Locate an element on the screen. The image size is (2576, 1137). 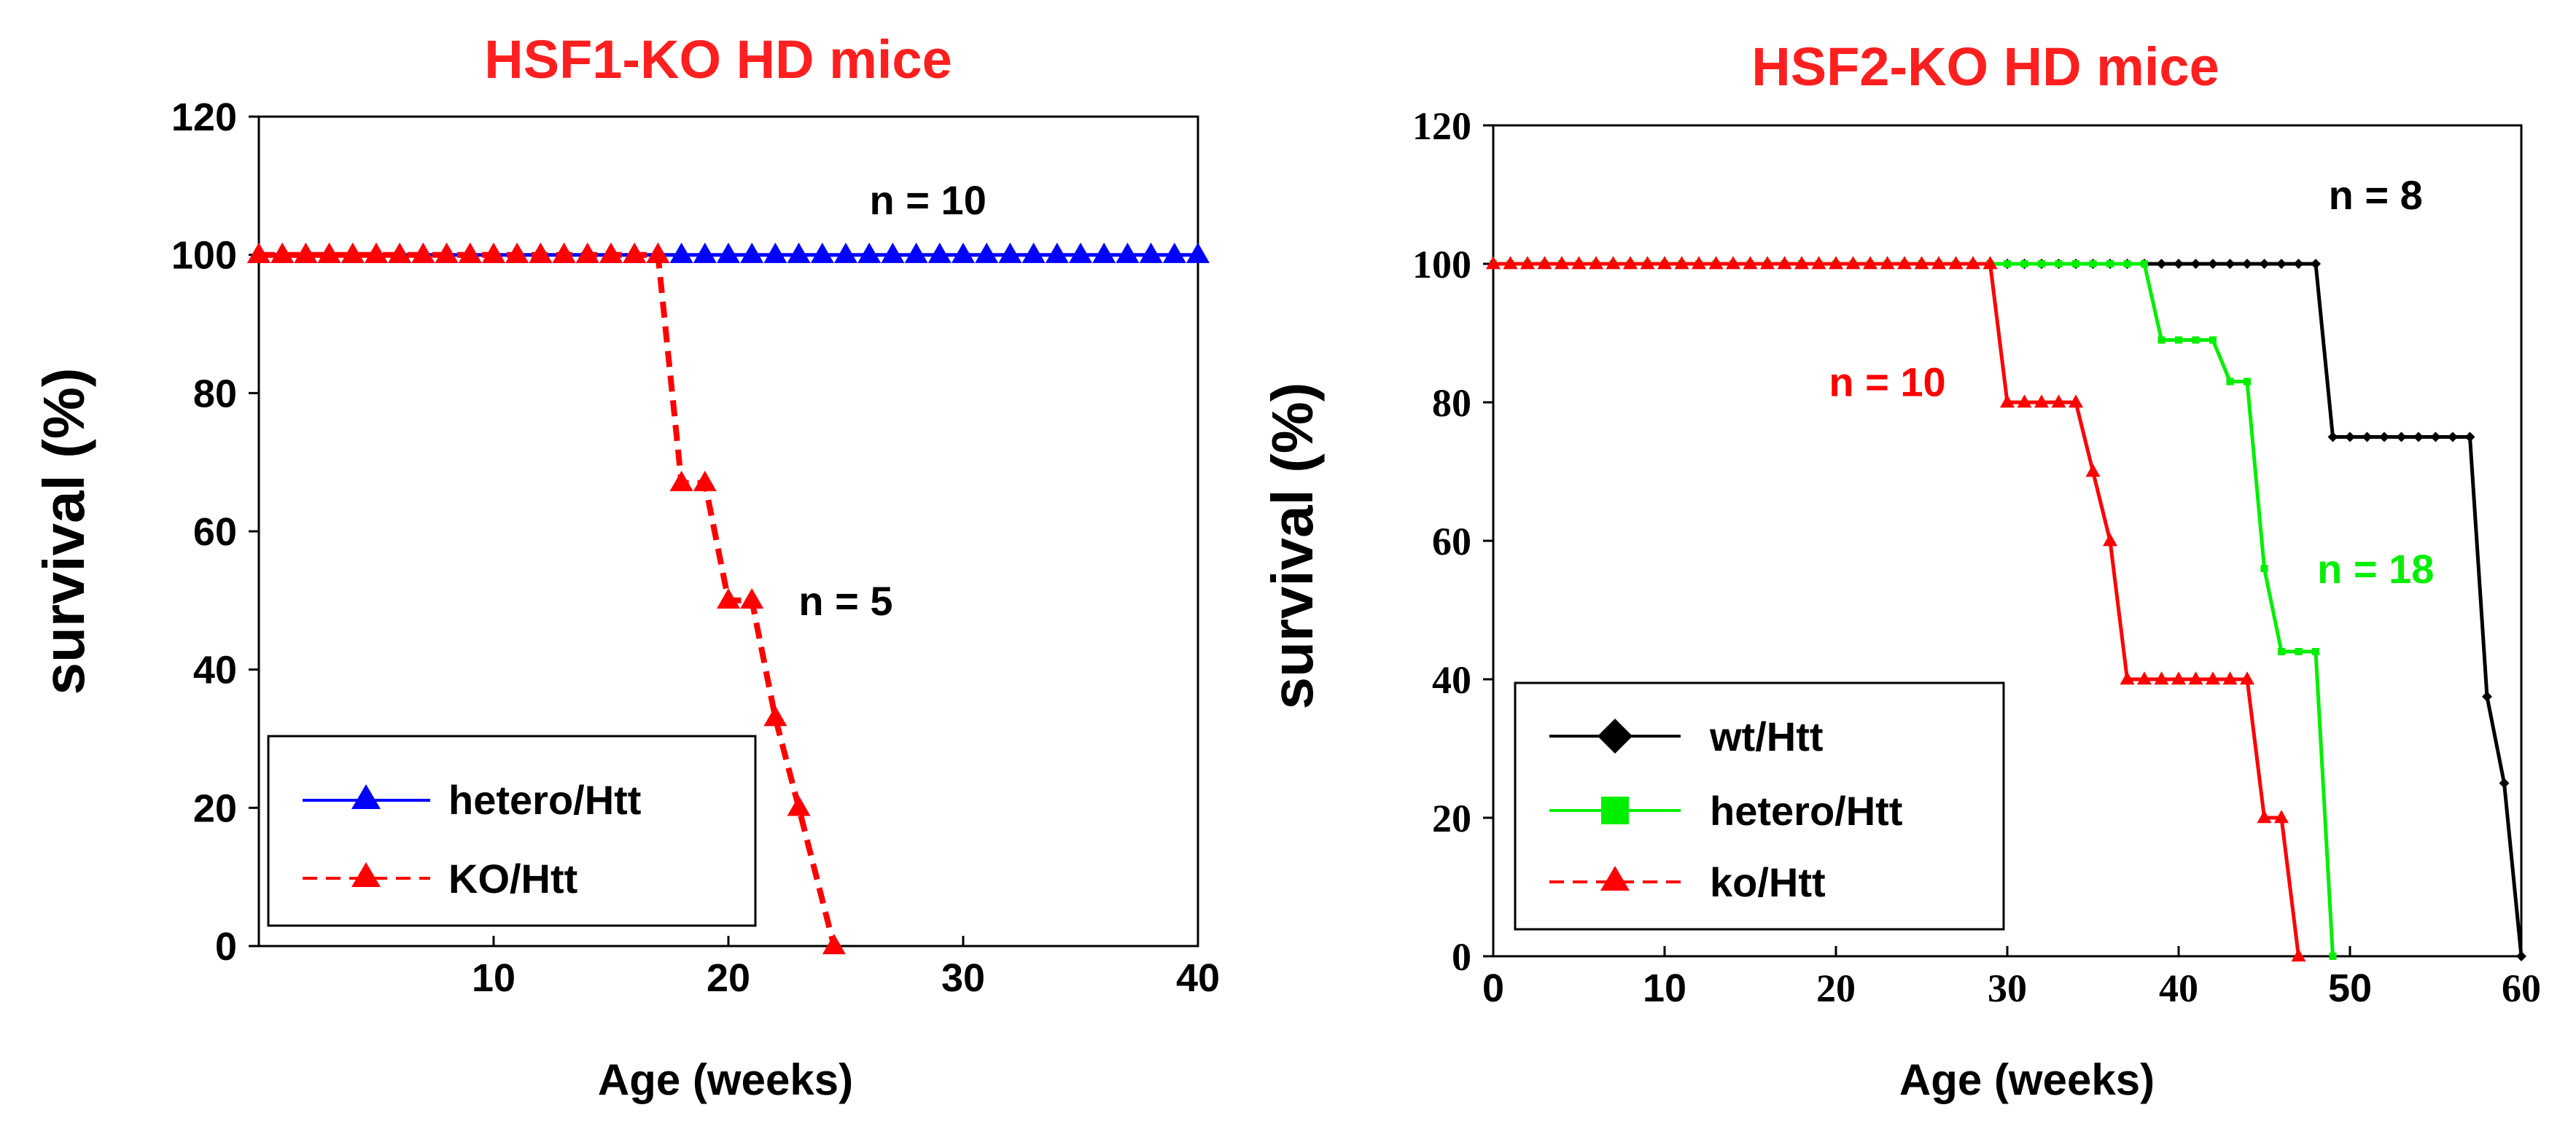
x-tick-label: 30 is located at coordinates (2007, 988).